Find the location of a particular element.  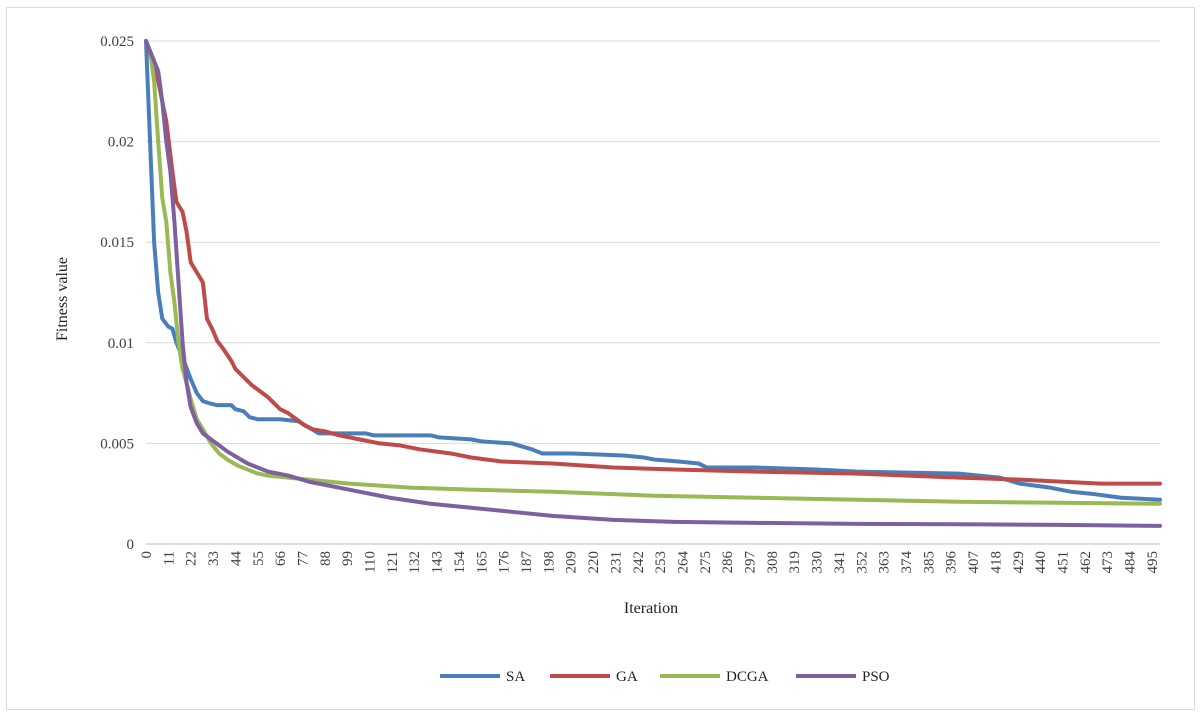

x-tick-label: 11 is located at coordinates (169, 558).